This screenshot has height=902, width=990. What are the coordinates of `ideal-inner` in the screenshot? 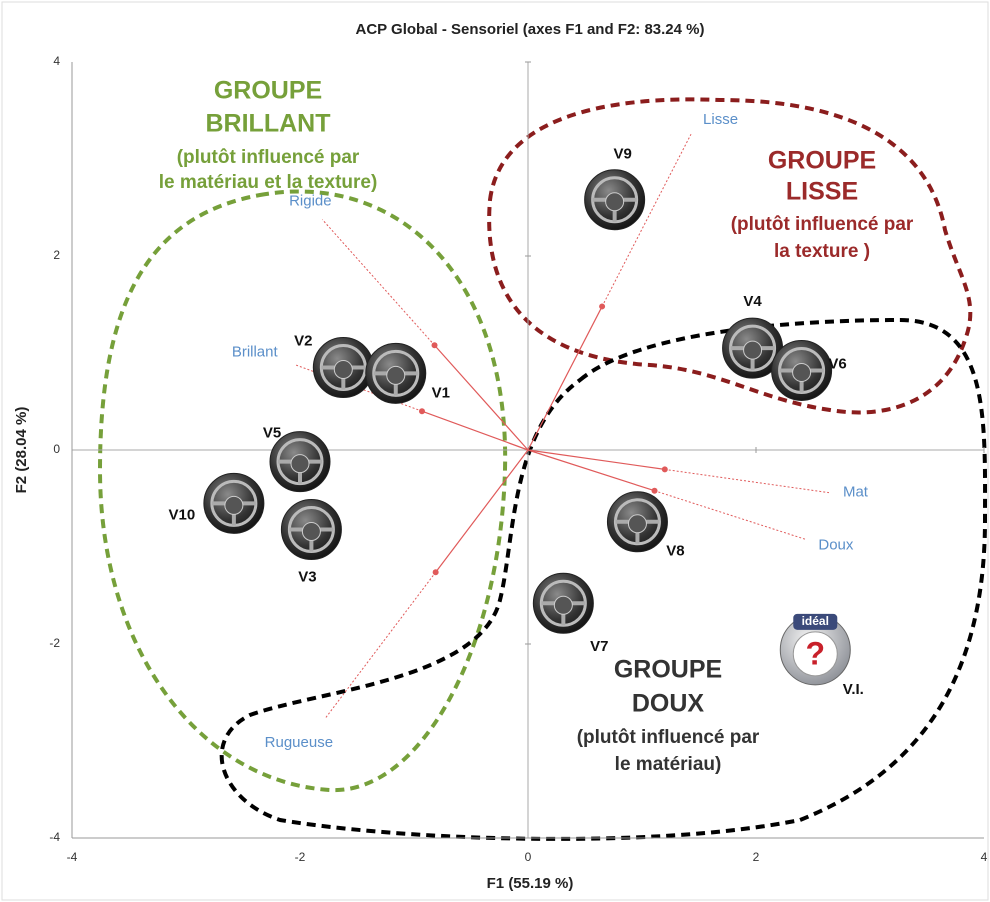 It's located at (815, 654).